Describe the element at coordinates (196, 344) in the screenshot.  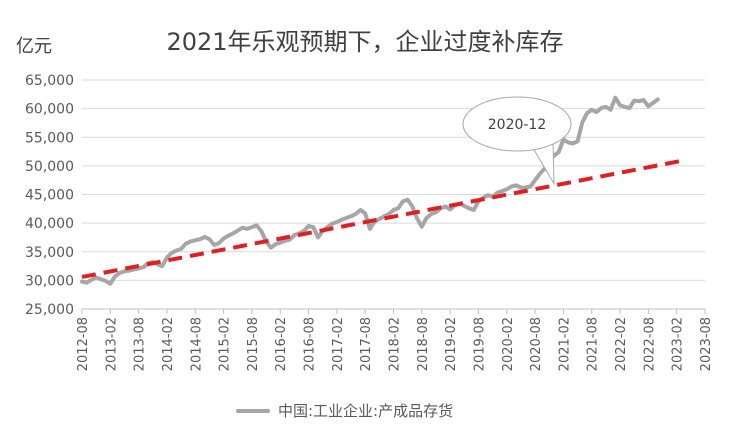
I see `x-tick-label: 2014-08` at that location.